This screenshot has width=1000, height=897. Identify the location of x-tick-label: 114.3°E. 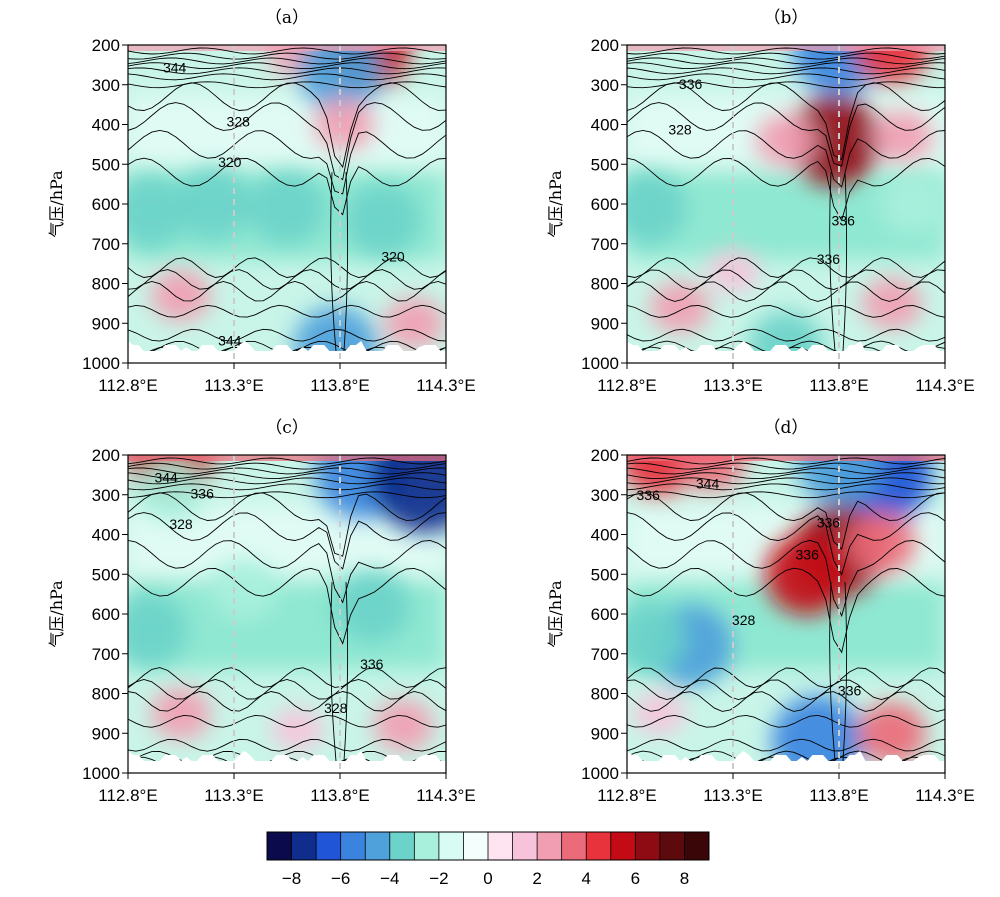
(944, 795).